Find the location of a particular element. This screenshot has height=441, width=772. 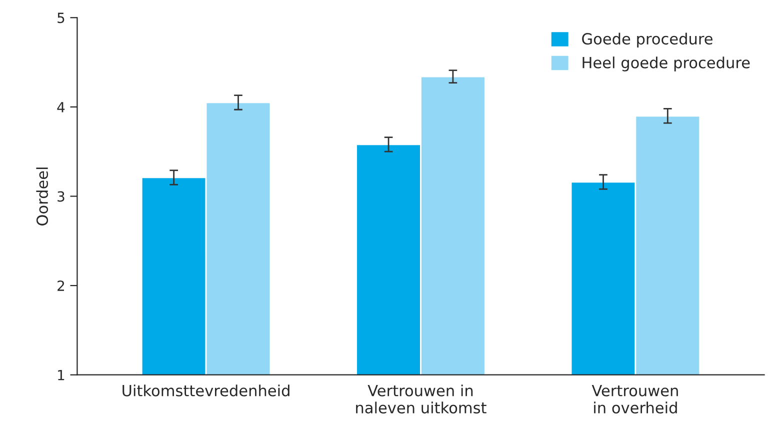

y-tick-label: 2 is located at coordinates (61, 285).